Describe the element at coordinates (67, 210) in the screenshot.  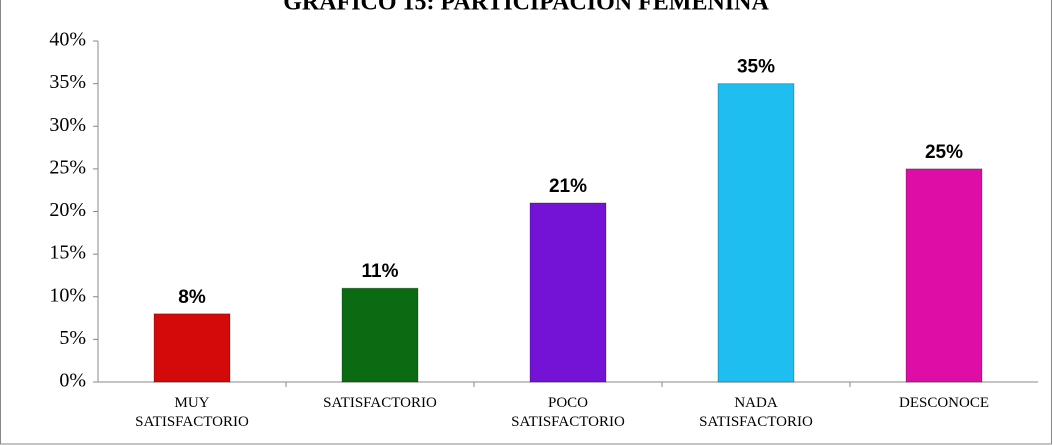
I see `y-tick-label: 20%` at that location.